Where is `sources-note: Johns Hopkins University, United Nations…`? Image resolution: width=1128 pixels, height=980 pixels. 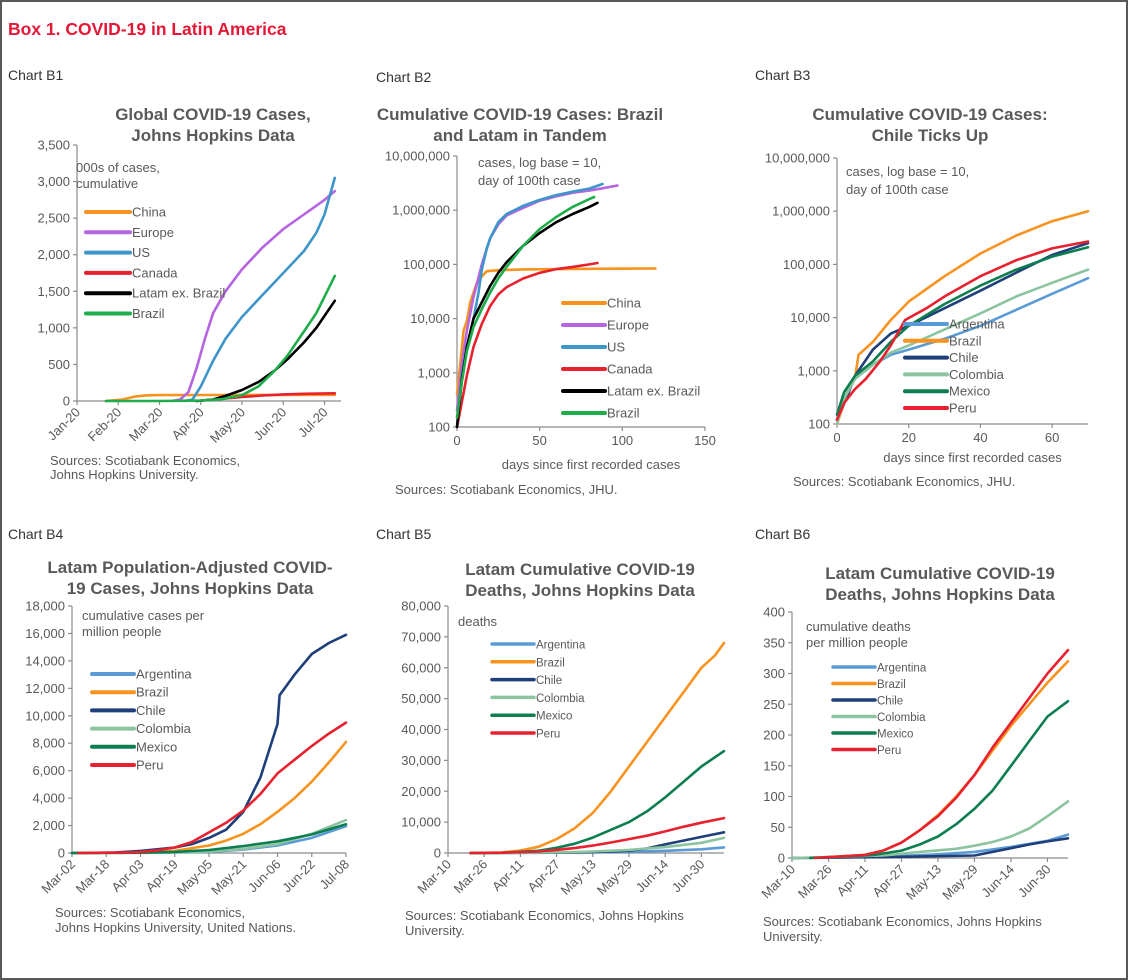 sources-note: Johns Hopkins University, United Nations… is located at coordinates (175, 927).